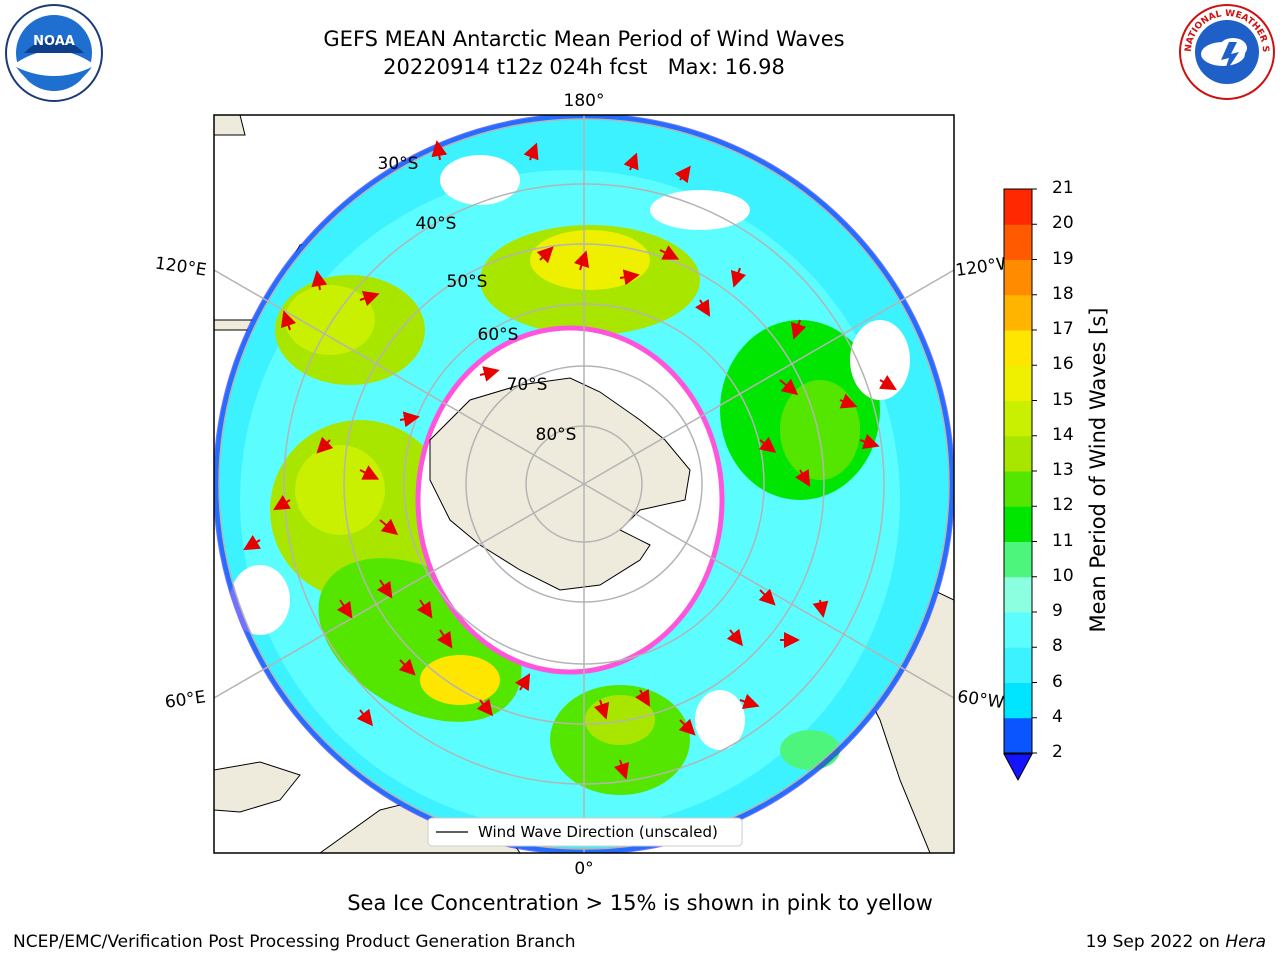 The width and height of the screenshot is (1280, 960). What do you see at coordinates (1063, 293) in the screenshot?
I see `colorbar-tick-label: 18` at bounding box center [1063, 293].